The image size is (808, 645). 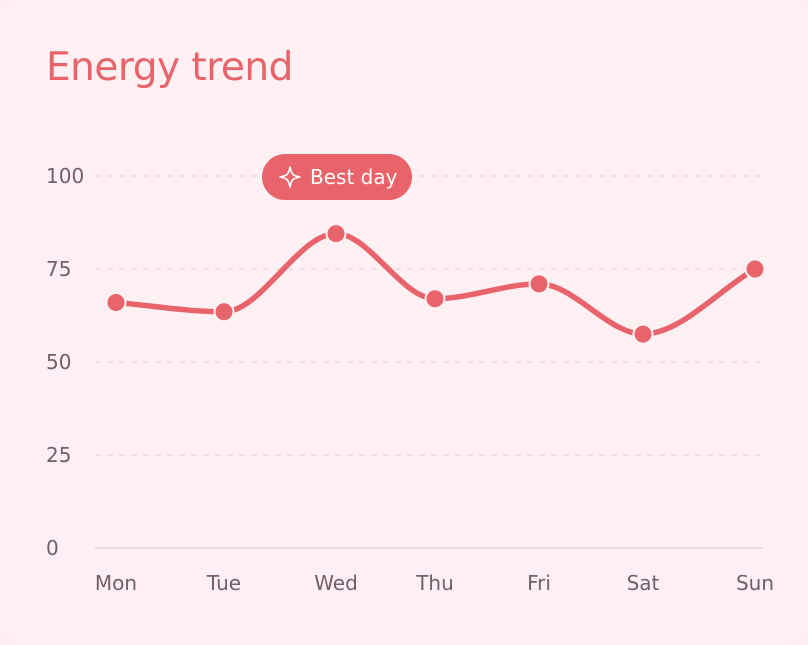 I want to click on y-axis: 0 25 50 75 100, so click(x=65, y=362).